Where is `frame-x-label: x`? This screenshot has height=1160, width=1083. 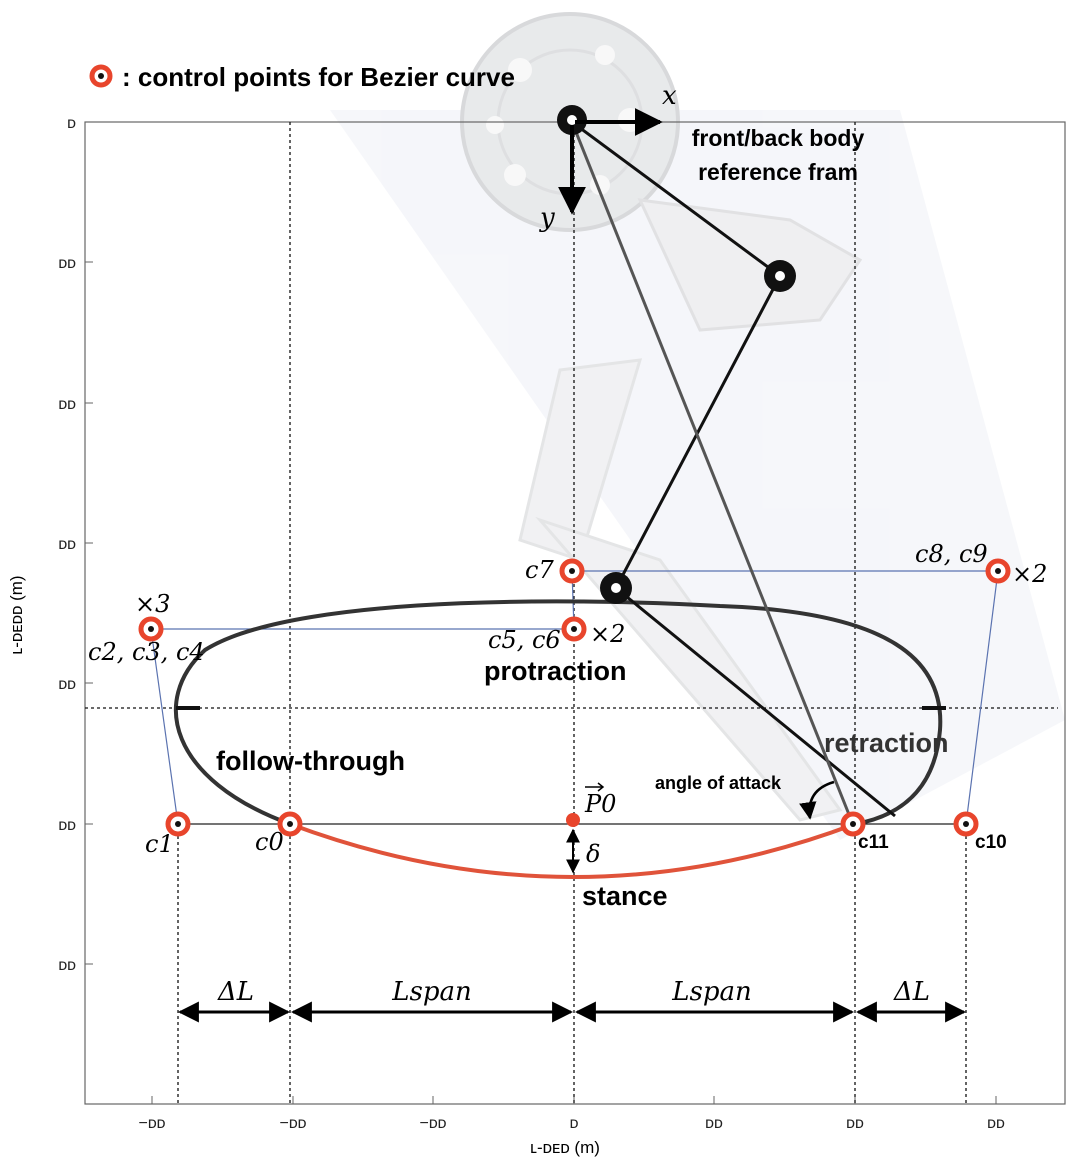
frame-x-label: x is located at coordinates (669, 96).